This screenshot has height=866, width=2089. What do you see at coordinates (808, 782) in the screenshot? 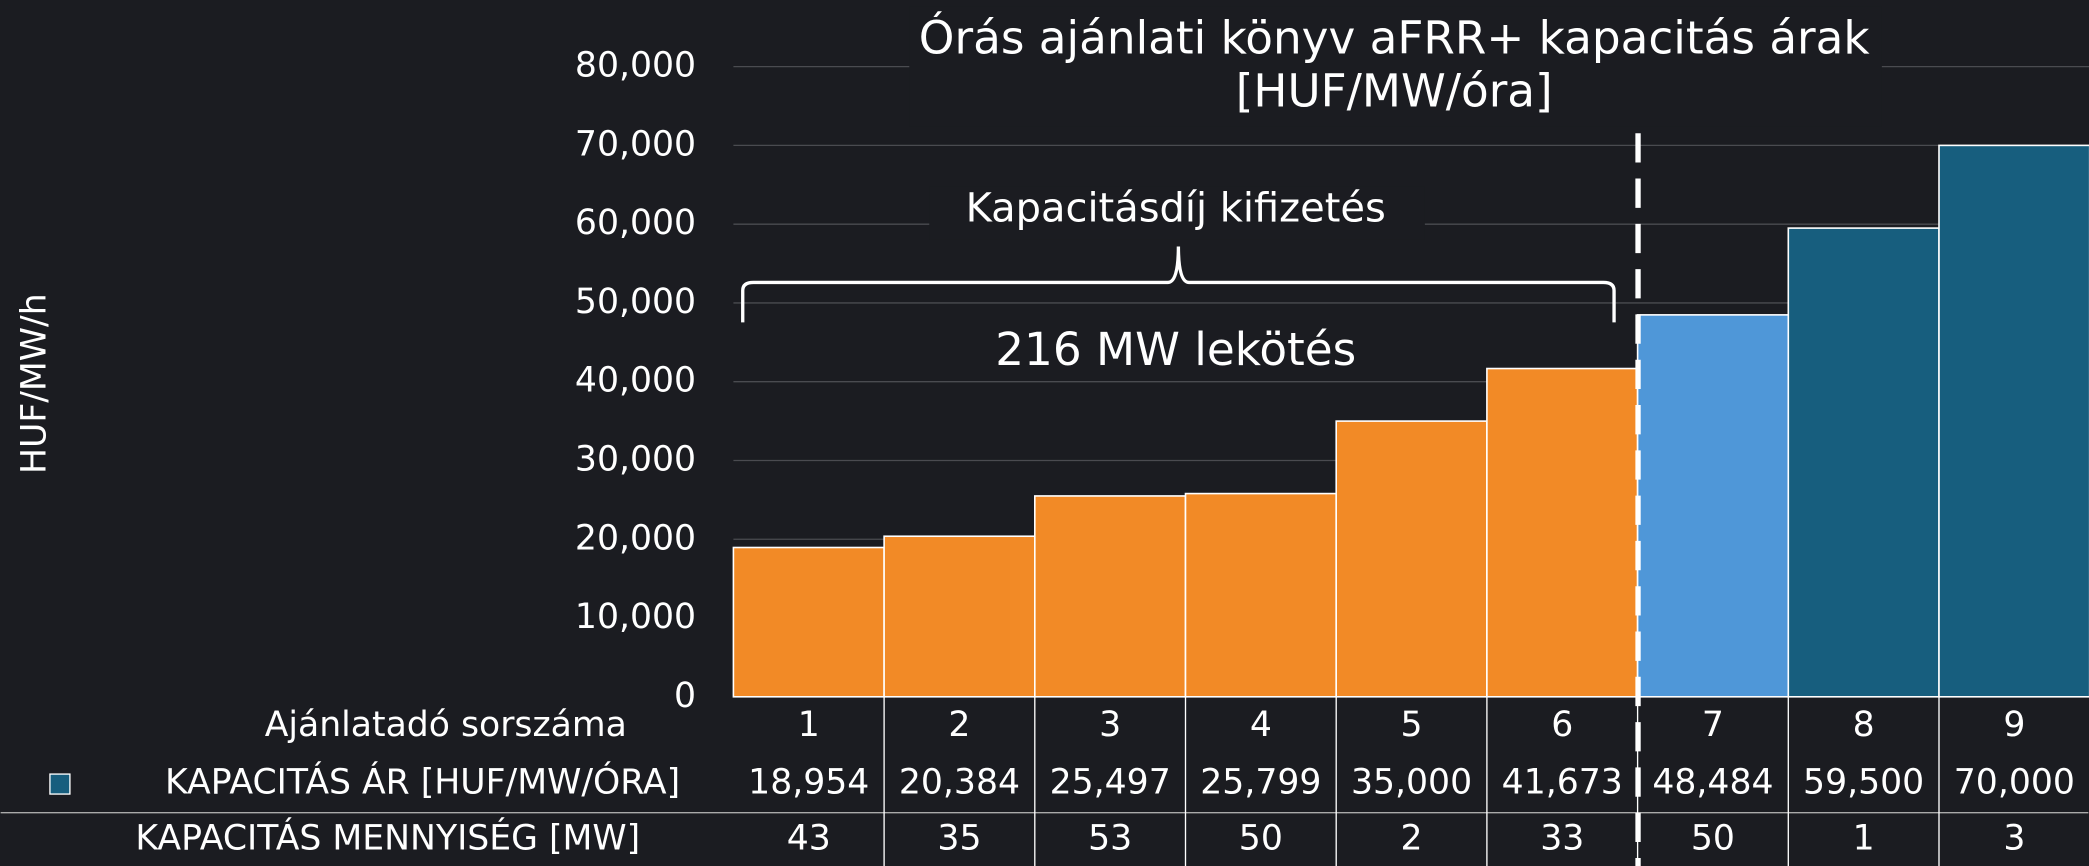
I see `data-label: 18,954` at bounding box center [808, 782].